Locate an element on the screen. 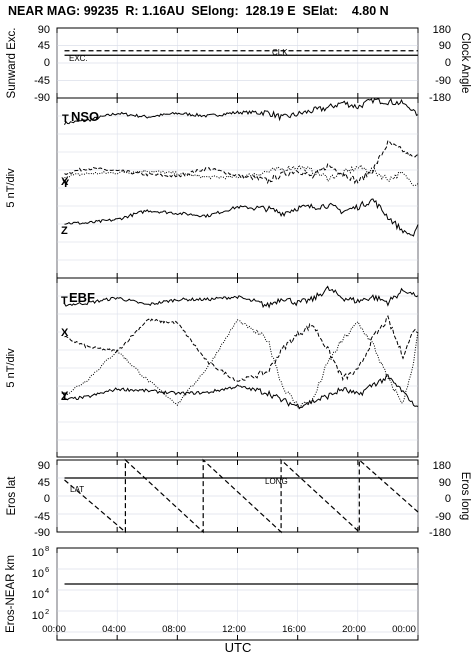 This screenshot has width=474, height=656. p1-tick-right: 180 is located at coordinates (442, 30).